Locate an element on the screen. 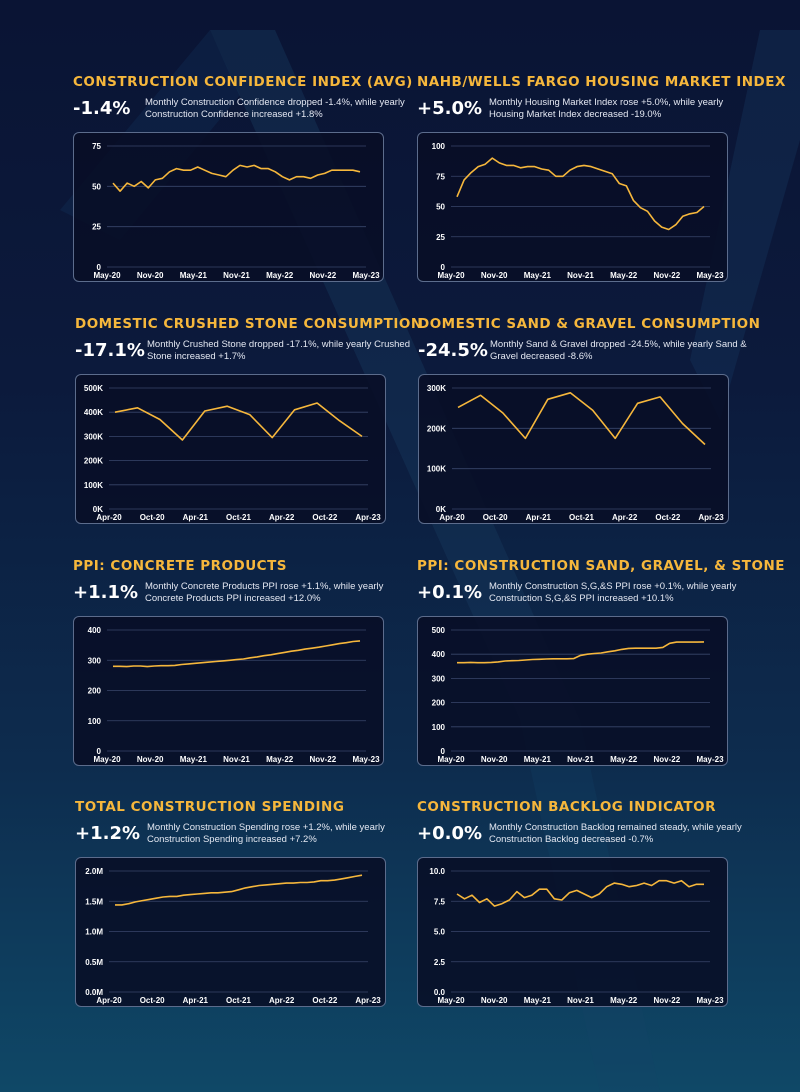 The height and width of the screenshot is (1092, 800). panel-title: CONSTRUCTION BACKLOG INDICATOR is located at coordinates (567, 807).